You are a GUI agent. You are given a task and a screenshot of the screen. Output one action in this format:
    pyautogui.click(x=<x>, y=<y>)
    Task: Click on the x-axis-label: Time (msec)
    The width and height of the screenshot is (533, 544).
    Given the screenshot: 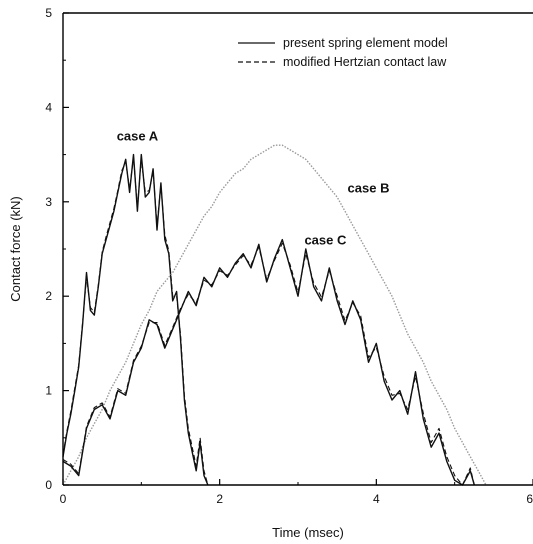 What is the action you would take?
    pyautogui.click(x=308, y=532)
    